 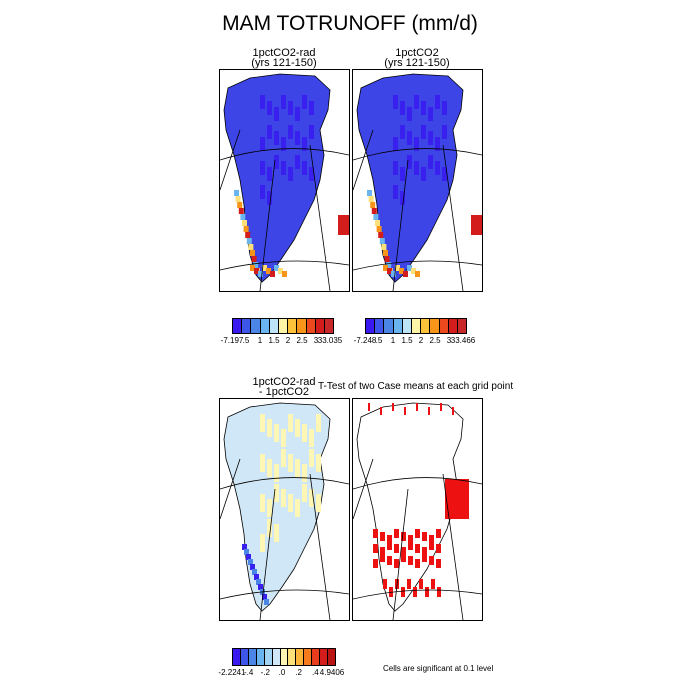 I want to click on colorbar-tick-label: 2, so click(x=421, y=340).